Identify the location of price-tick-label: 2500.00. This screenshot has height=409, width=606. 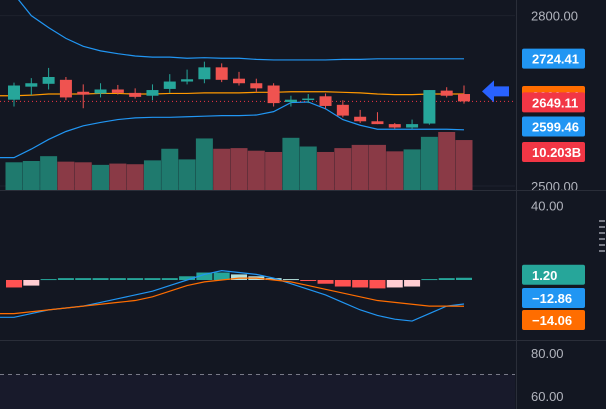
(554, 186).